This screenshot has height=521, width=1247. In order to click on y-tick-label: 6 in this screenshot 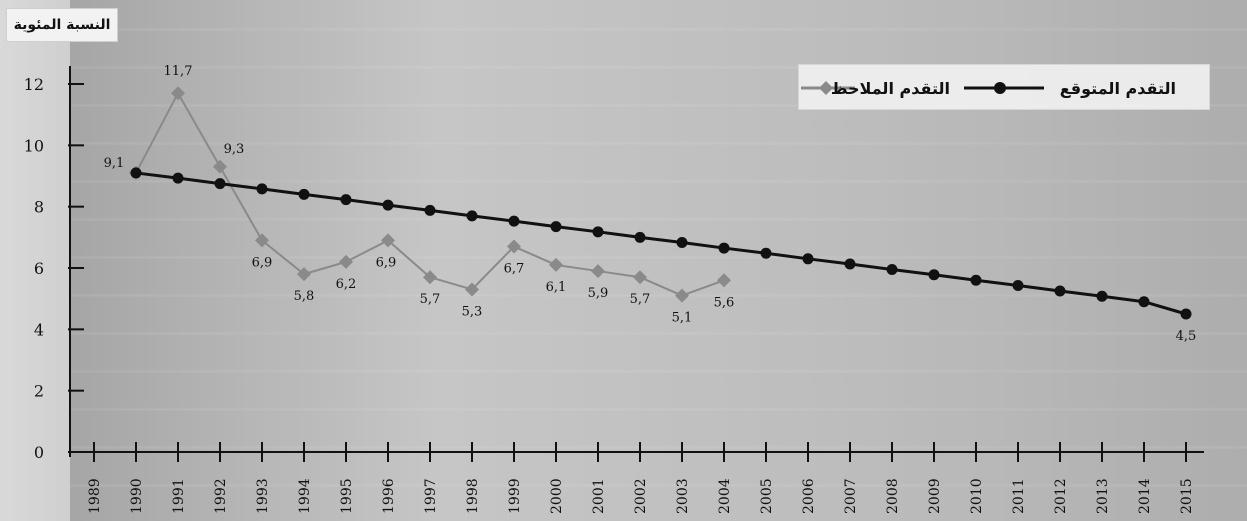, I will do `click(39, 268)`.